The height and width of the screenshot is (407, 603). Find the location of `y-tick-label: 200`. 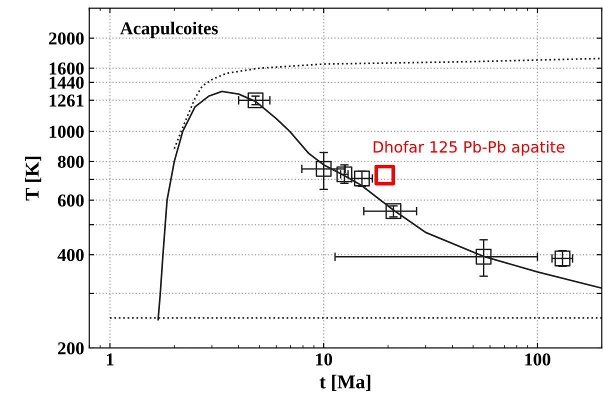

y-tick-label: 200 is located at coordinates (71, 348).